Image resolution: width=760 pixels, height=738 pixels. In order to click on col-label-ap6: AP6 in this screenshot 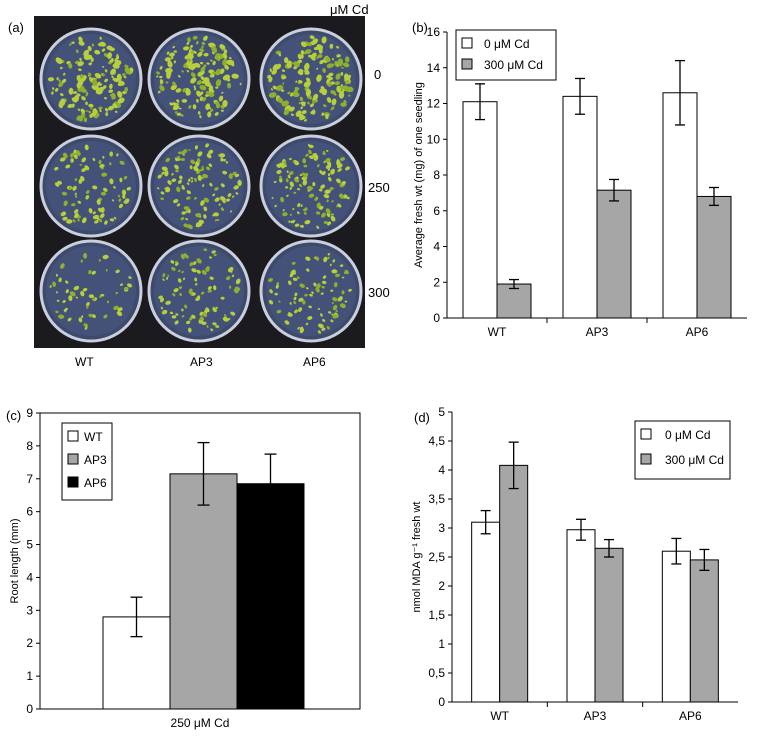, I will do `click(314, 362)`.